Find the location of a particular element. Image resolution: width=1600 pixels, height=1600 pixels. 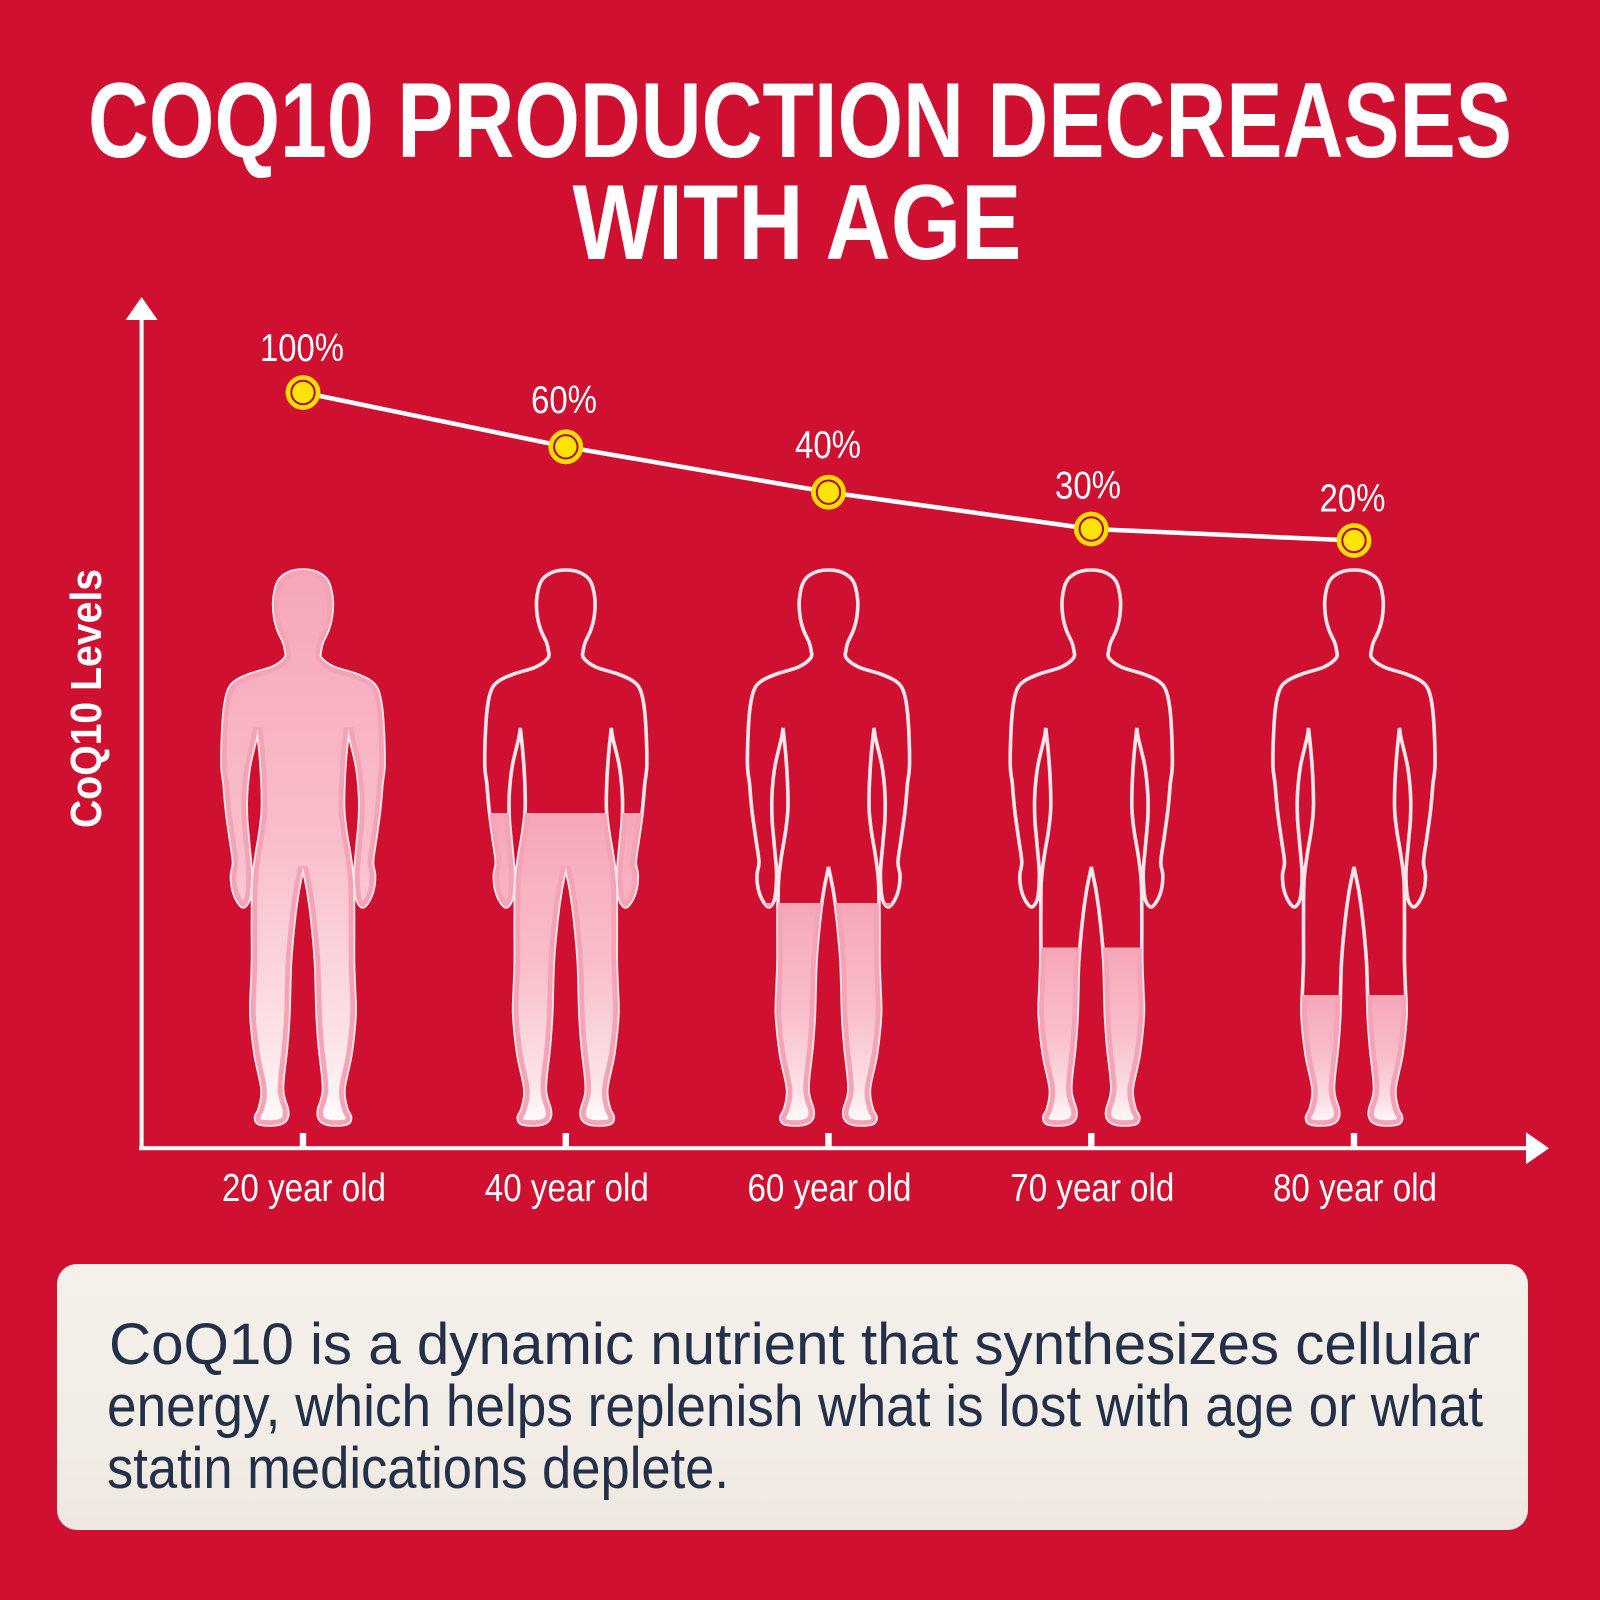

svg-text: 40 year old is located at coordinates (567, 1188).